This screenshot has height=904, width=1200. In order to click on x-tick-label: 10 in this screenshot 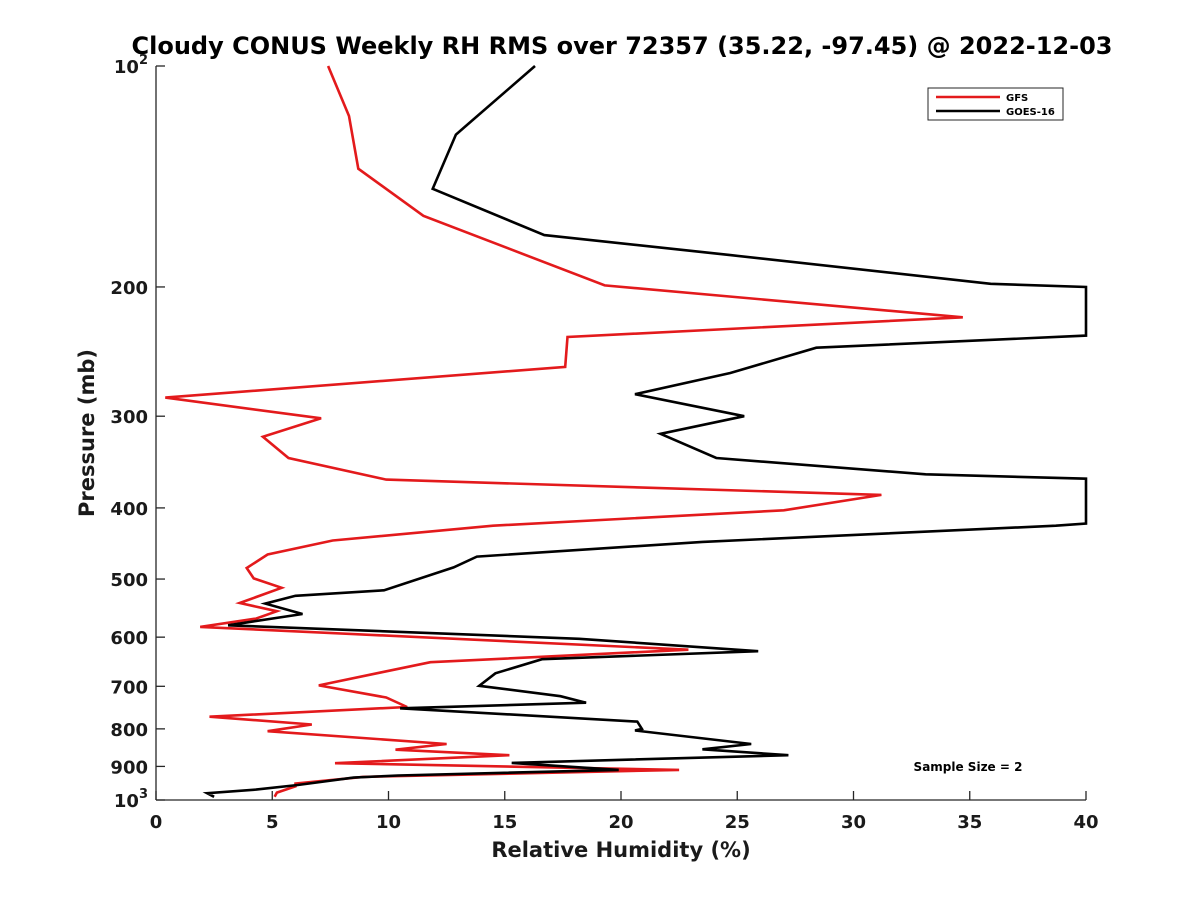, I will do `click(388, 822)`.